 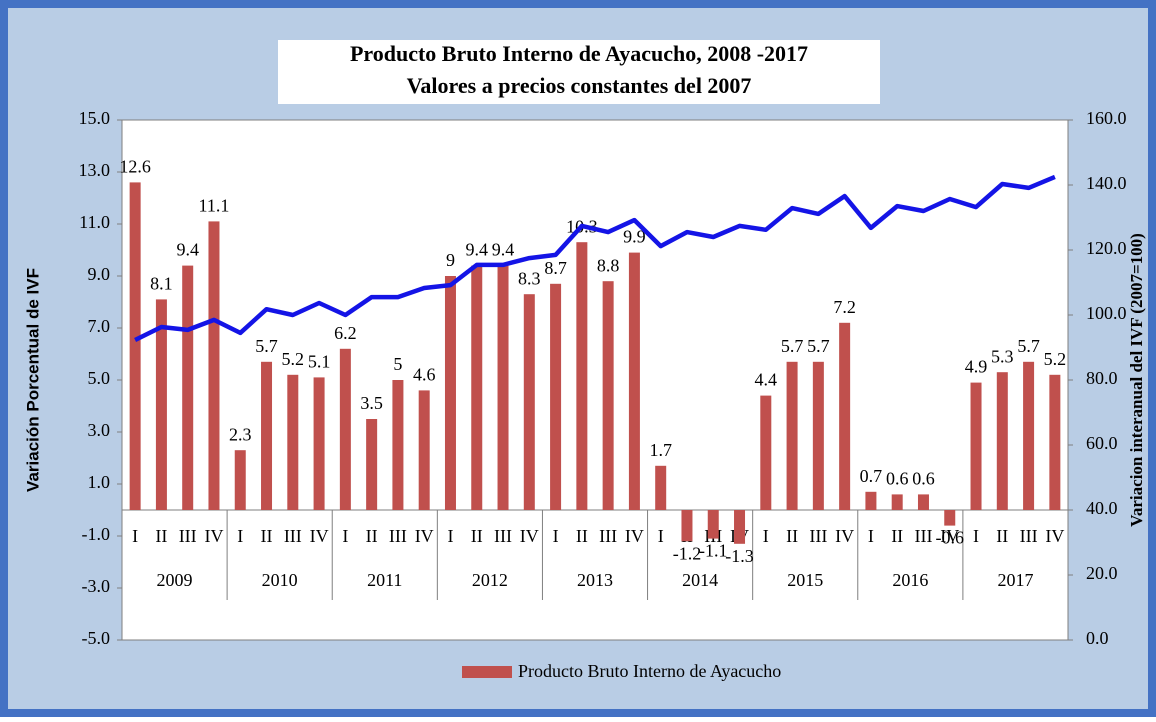 What do you see at coordinates (1136, 380) in the screenshot?
I see `y2-axis-title: Variacion interanual del IVF (2007=100)` at bounding box center [1136, 380].